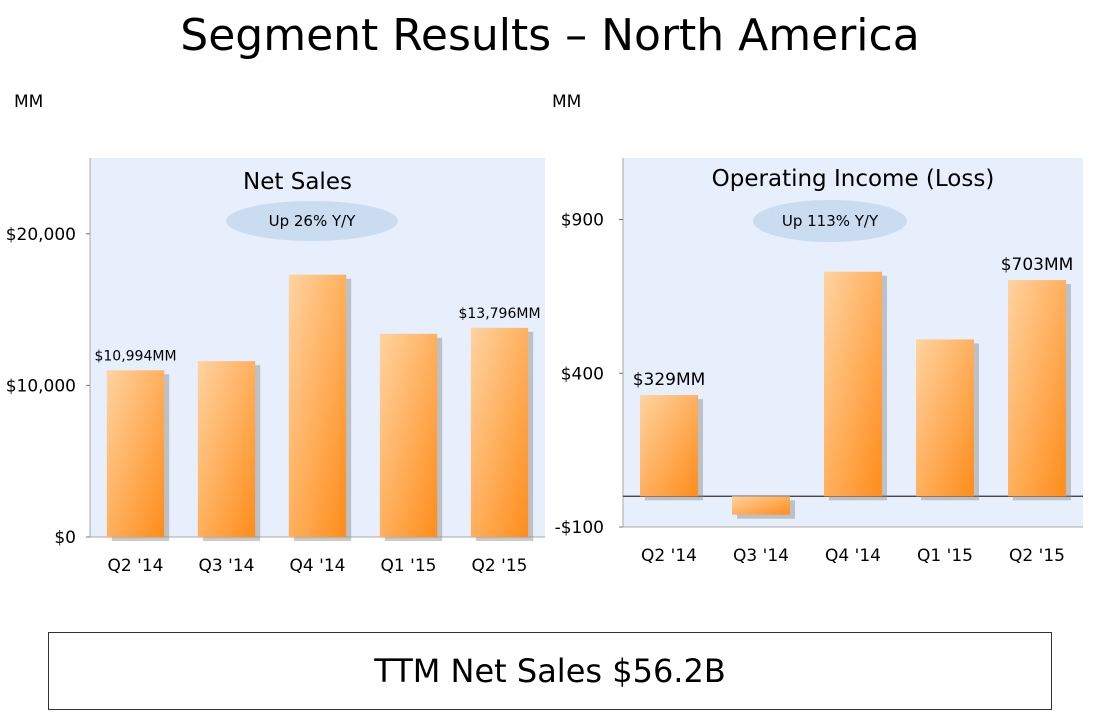 The image size is (1100, 725). I want to click on operating-income-category-label: Q1 '15, so click(945, 556).